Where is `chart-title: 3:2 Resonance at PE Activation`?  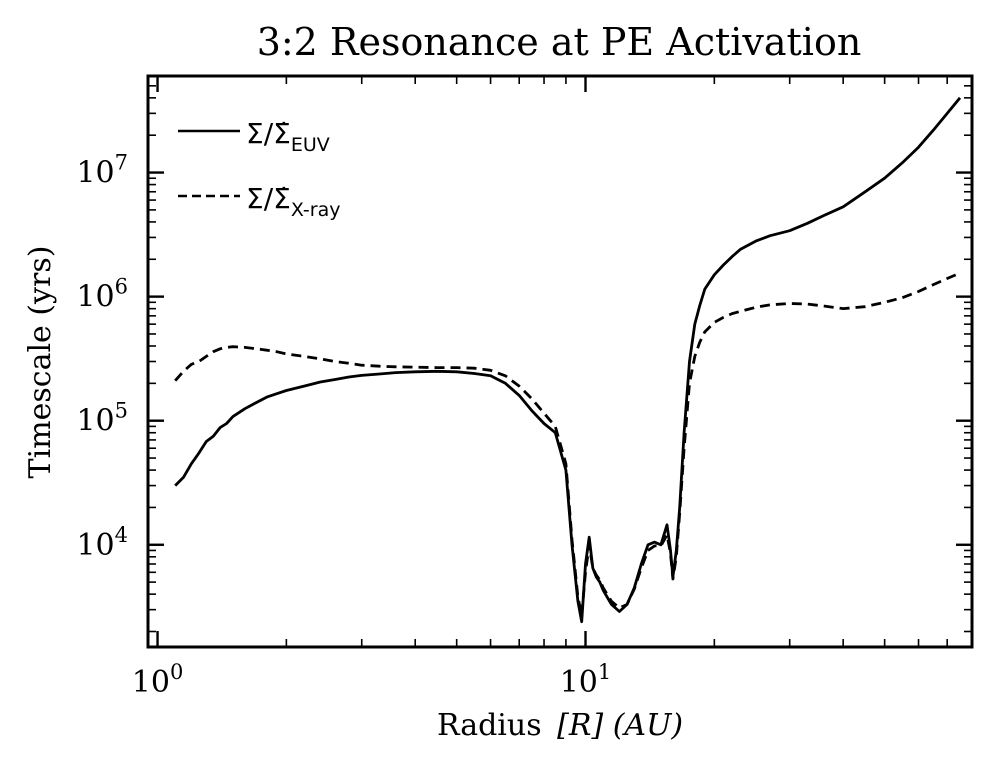 chart-title: 3:2 Resonance at PE Activation is located at coordinates (559, 42).